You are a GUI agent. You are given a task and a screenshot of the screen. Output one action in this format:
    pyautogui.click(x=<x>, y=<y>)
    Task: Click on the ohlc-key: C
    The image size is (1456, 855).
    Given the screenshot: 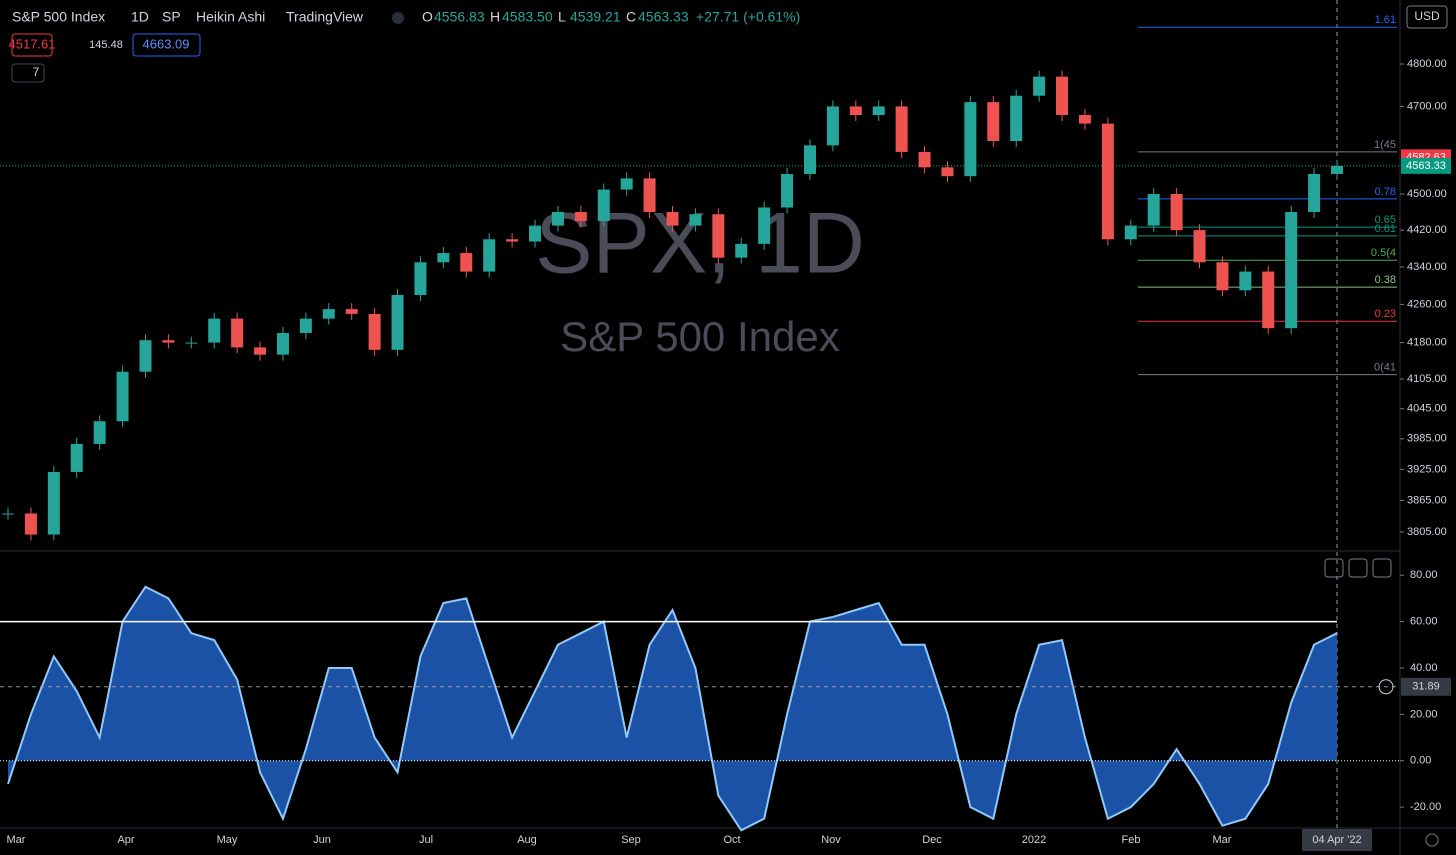 What is the action you would take?
    pyautogui.click(x=631, y=17)
    